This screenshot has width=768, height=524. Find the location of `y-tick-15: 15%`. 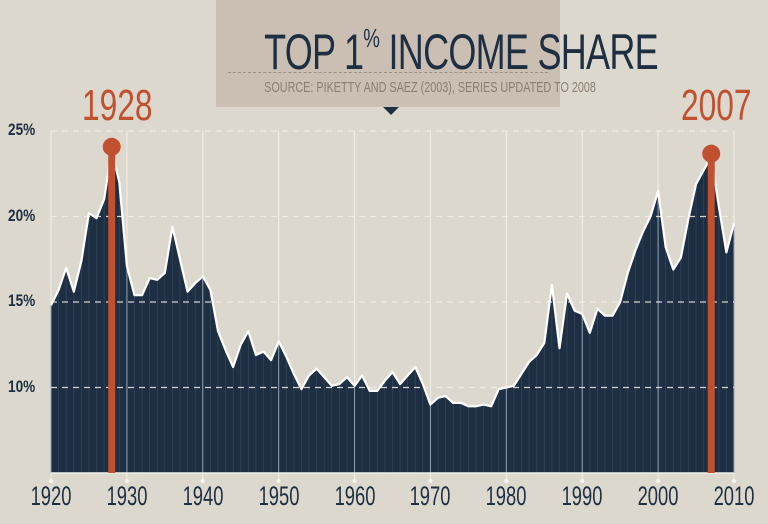

y-tick-15: 15% is located at coordinates (22, 300).